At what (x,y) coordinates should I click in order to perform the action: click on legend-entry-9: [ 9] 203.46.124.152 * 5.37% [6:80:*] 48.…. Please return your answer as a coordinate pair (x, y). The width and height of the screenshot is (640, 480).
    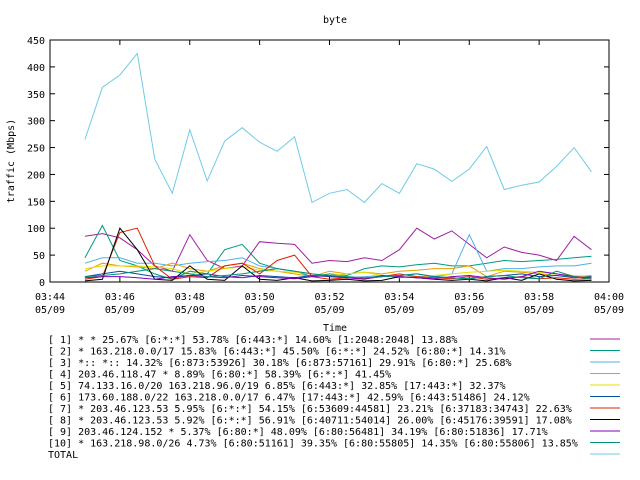
    Looking at the image, I should click on (298, 432).